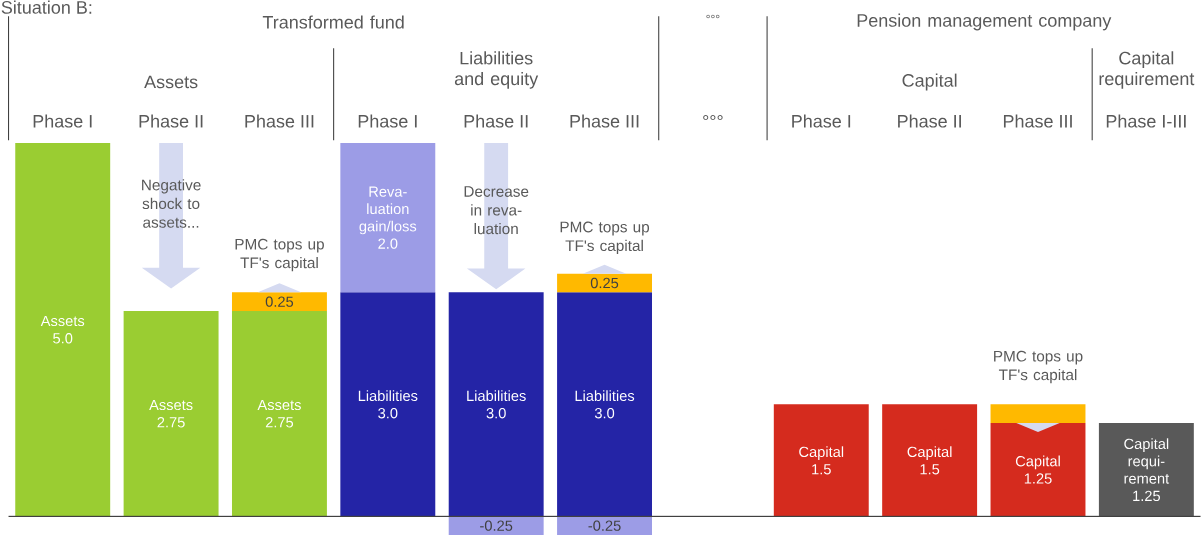  I want to click on series-label: Assets, so click(279, 405).